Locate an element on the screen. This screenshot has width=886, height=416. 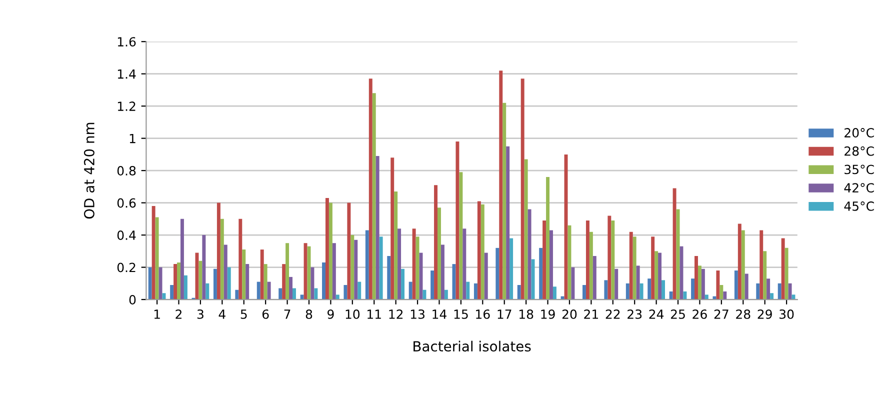
y-tick-label: 1.4 is located at coordinates (127, 74).